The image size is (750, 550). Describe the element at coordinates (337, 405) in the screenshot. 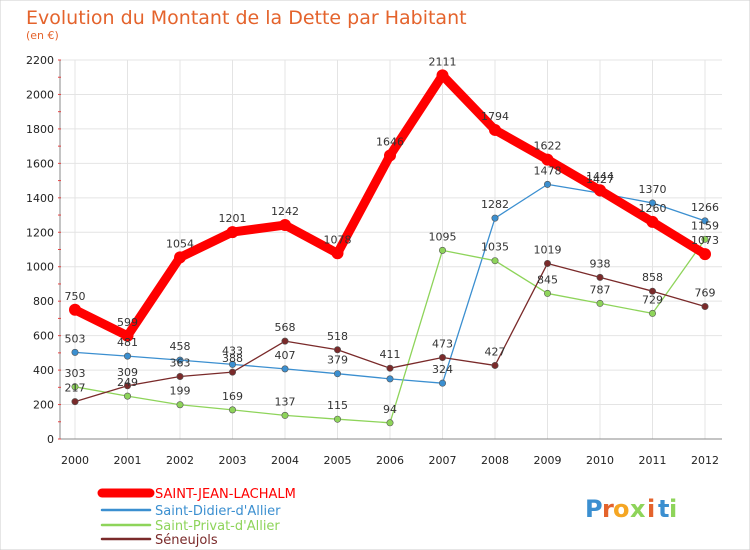

I see `data-label-2: 115` at that location.